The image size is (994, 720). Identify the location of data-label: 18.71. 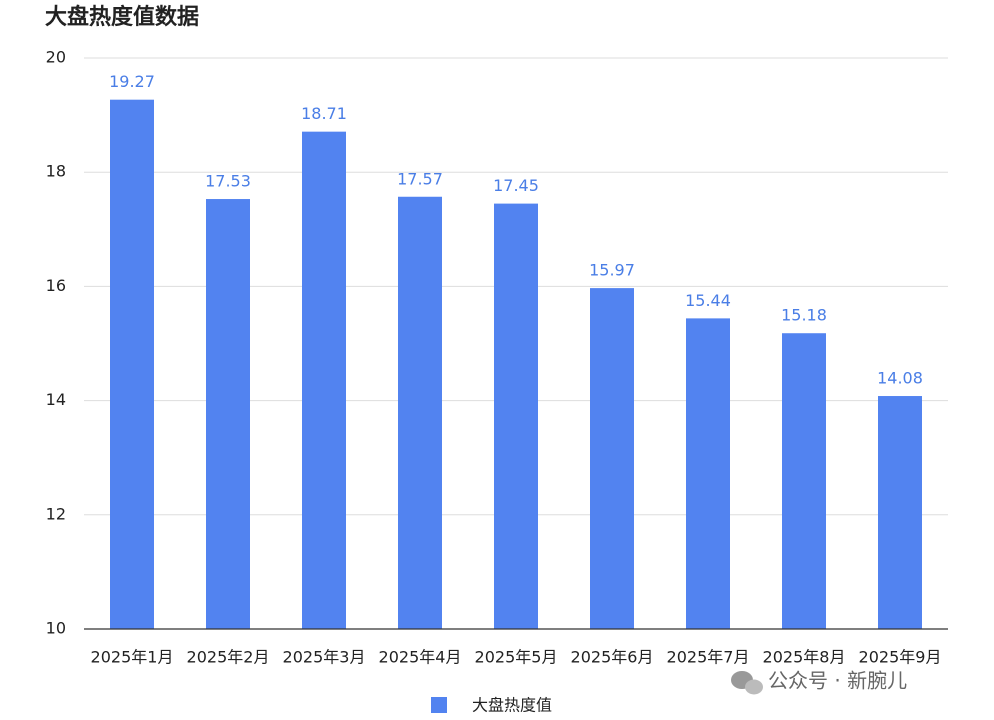
(324, 113).